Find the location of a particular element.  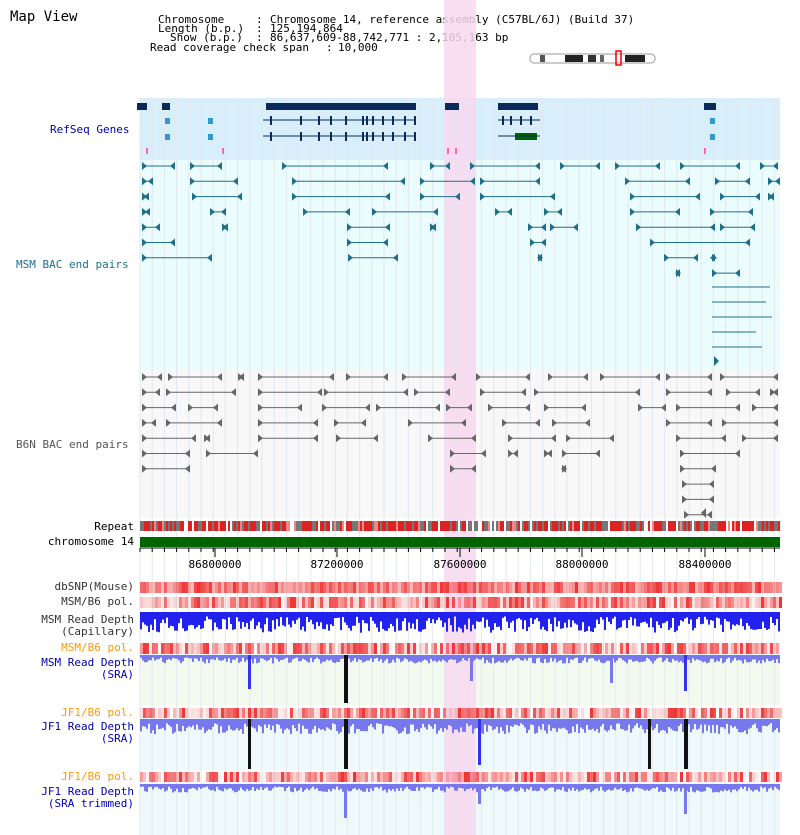

msm-bac-track-label: MSM BAC end pairs is located at coordinates (72, 264).